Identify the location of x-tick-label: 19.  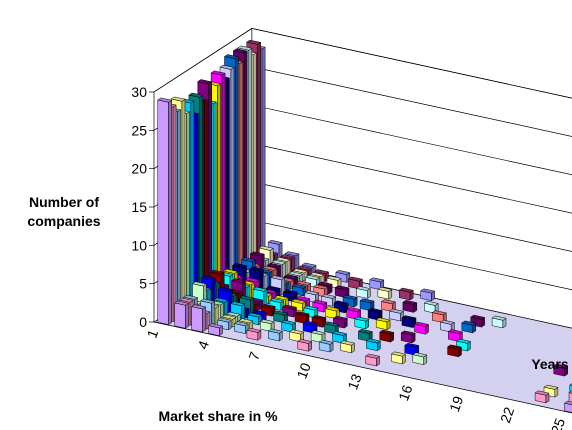
(456, 404).